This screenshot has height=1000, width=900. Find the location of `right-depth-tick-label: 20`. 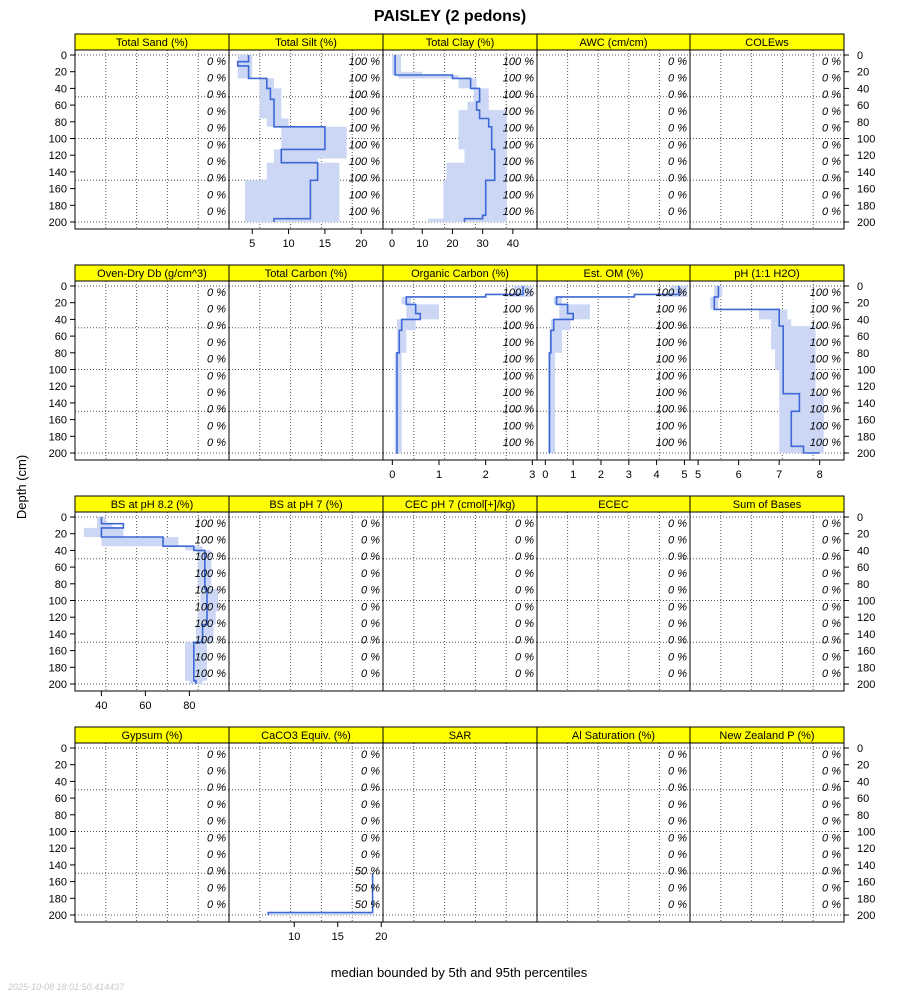

right-depth-tick-label: 20 is located at coordinates (863, 73).